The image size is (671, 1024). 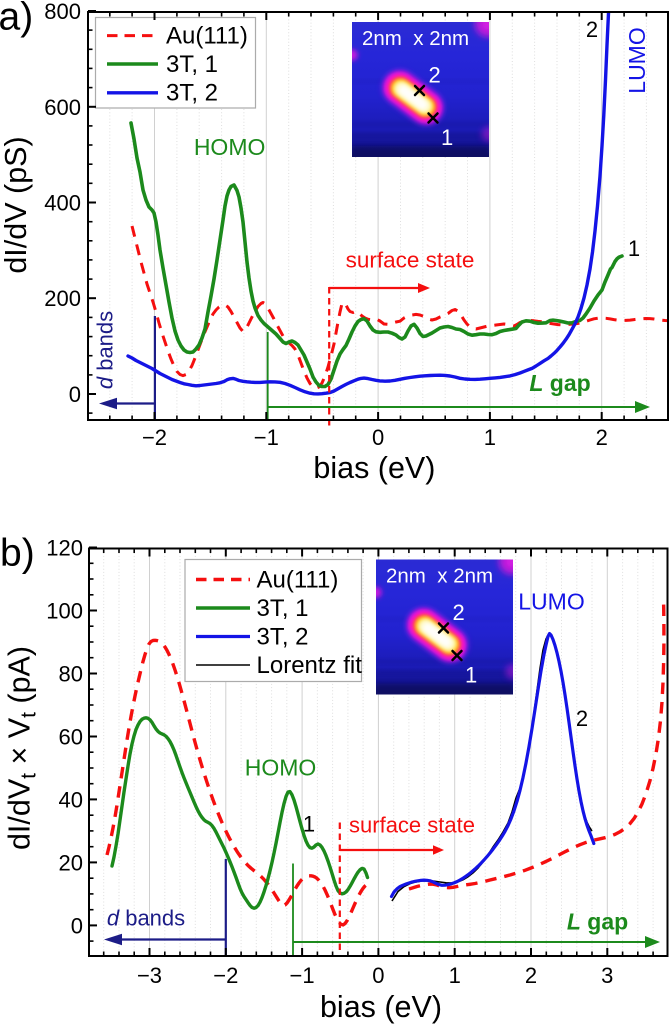 What do you see at coordinates (64, 611) in the screenshot?
I see `svg-text: 100` at bounding box center [64, 611].